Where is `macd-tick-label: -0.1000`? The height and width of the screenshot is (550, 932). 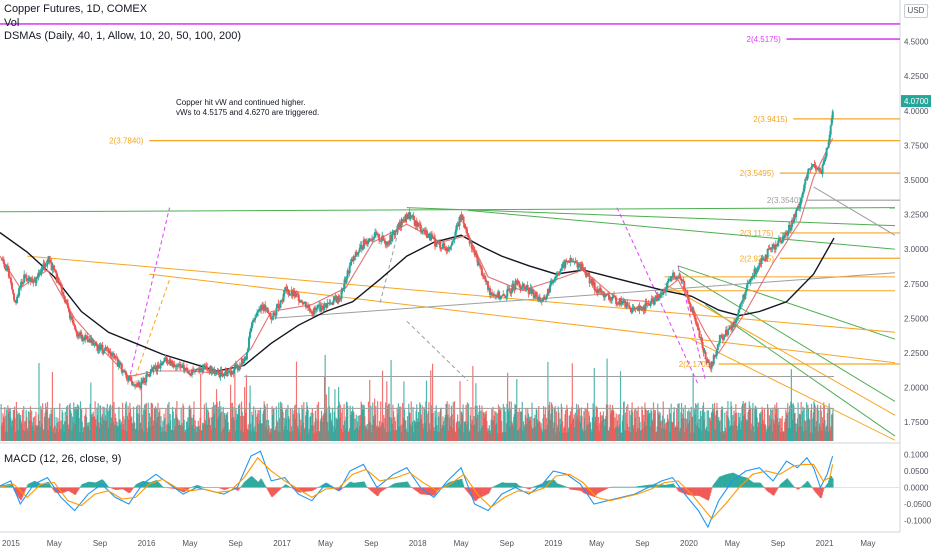 macd-tick-label: -0.1000 is located at coordinates (918, 520).